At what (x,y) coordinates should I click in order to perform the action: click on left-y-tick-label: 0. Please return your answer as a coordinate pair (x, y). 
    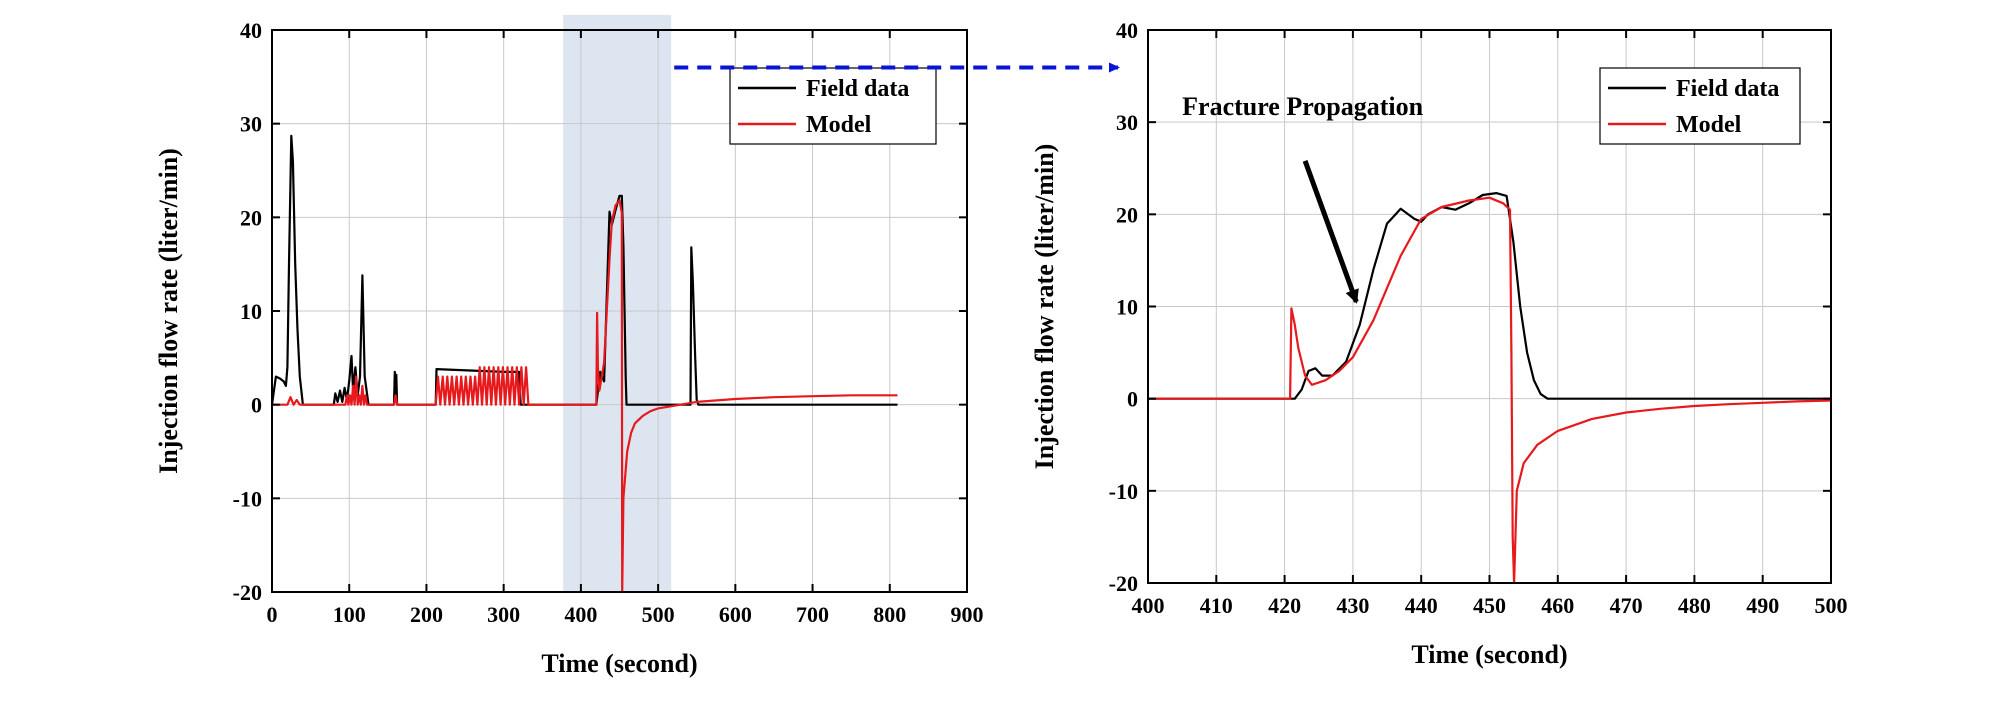
    Looking at the image, I should click on (256, 405).